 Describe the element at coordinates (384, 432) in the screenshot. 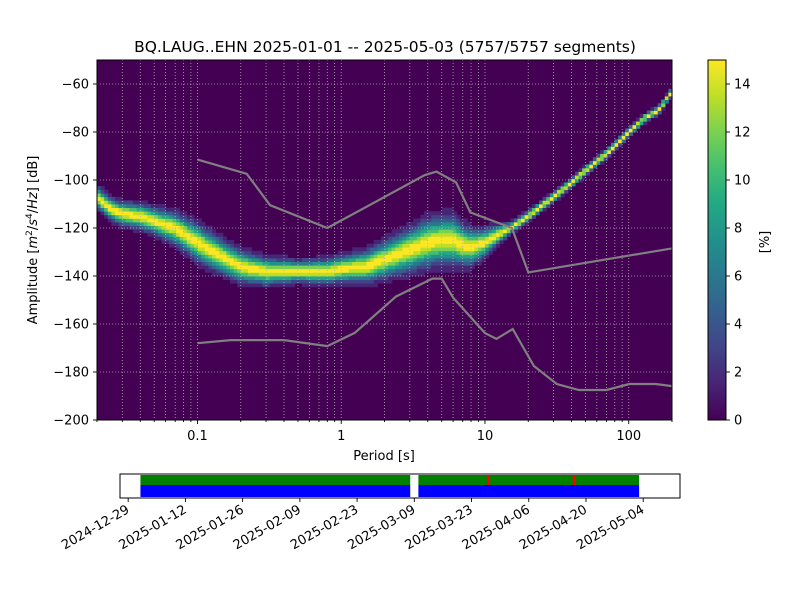

I see `x-axis-ticks: 0.1 1 10 100` at that location.